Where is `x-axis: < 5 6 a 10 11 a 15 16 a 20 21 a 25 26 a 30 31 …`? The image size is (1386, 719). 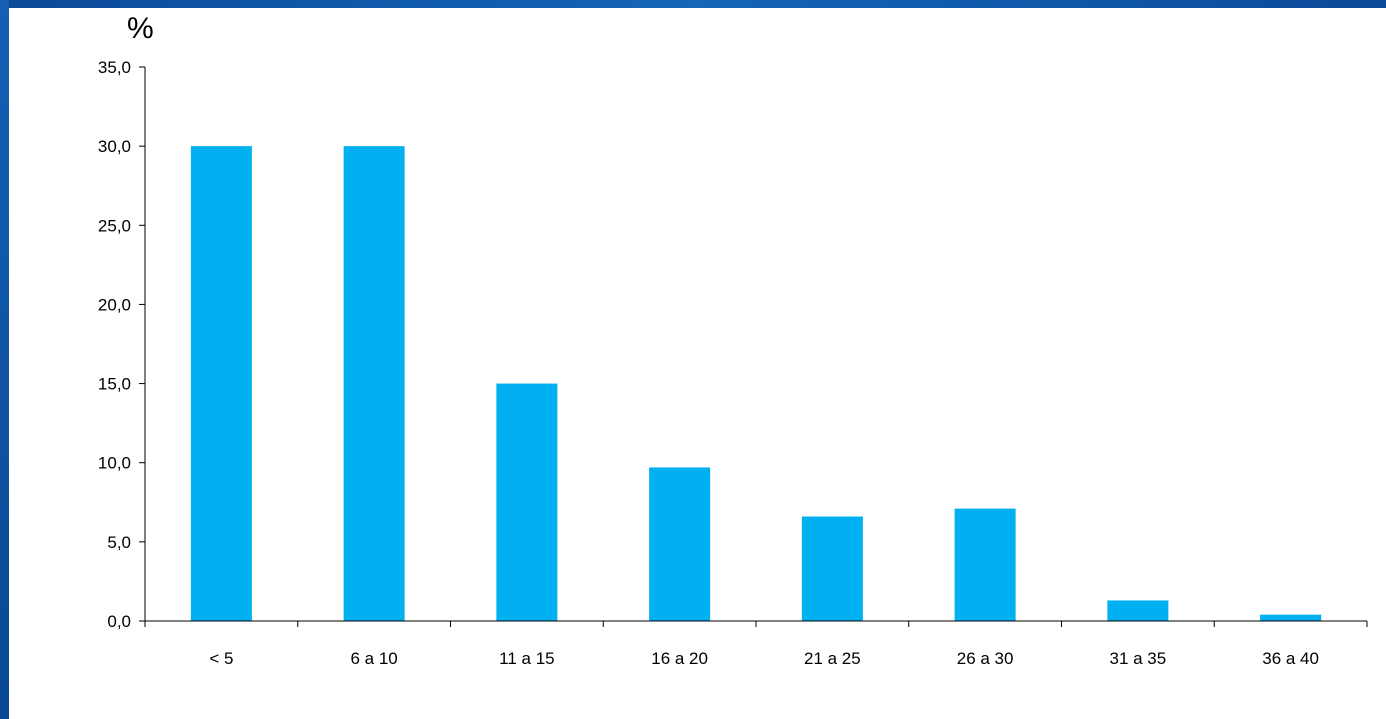 x-axis: < 5 6 a 10 11 a 15 16 a 20 21 a 25 26 a 30 31 … is located at coordinates (756, 644).